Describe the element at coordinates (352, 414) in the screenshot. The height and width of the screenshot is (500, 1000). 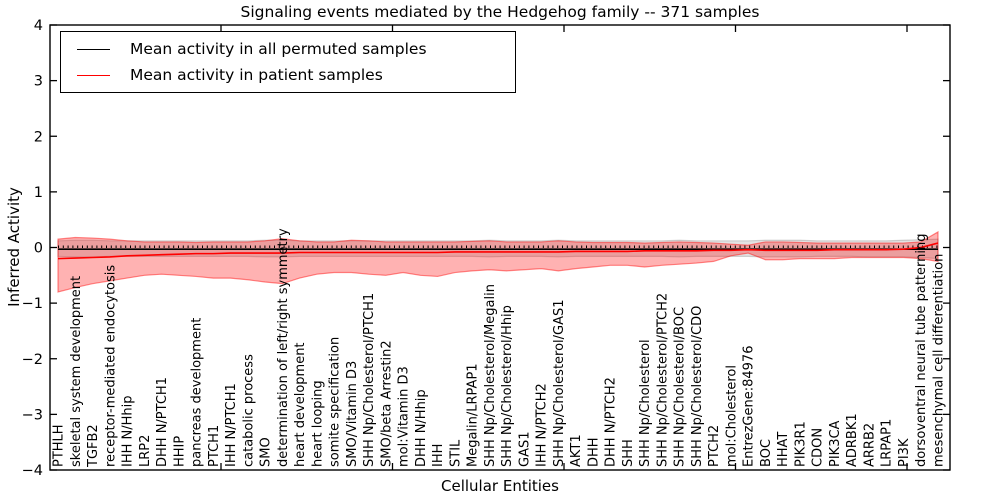
I see `x-category-label: SMO/Vitamin D3` at that location.